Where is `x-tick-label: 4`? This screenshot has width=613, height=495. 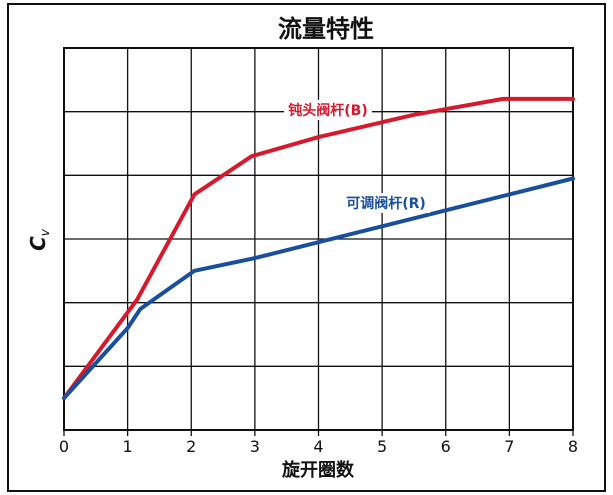
x-tick-label: 4 is located at coordinates (318, 446).